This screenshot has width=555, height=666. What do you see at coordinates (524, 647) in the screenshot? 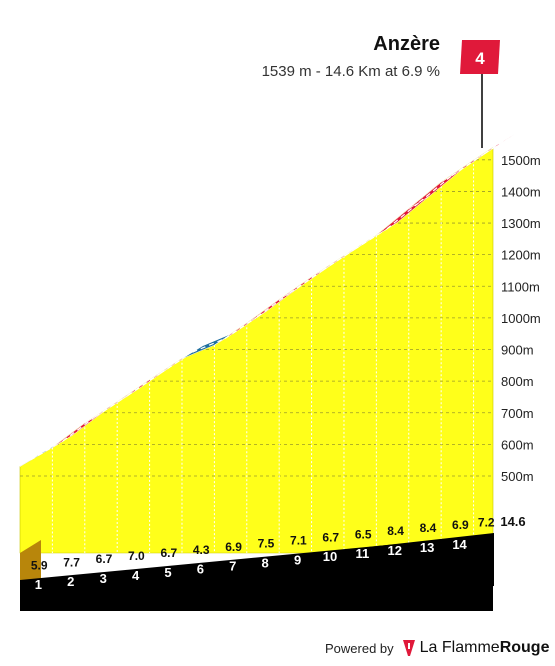
I see `brand-name-bold: Rouge` at bounding box center [524, 647].